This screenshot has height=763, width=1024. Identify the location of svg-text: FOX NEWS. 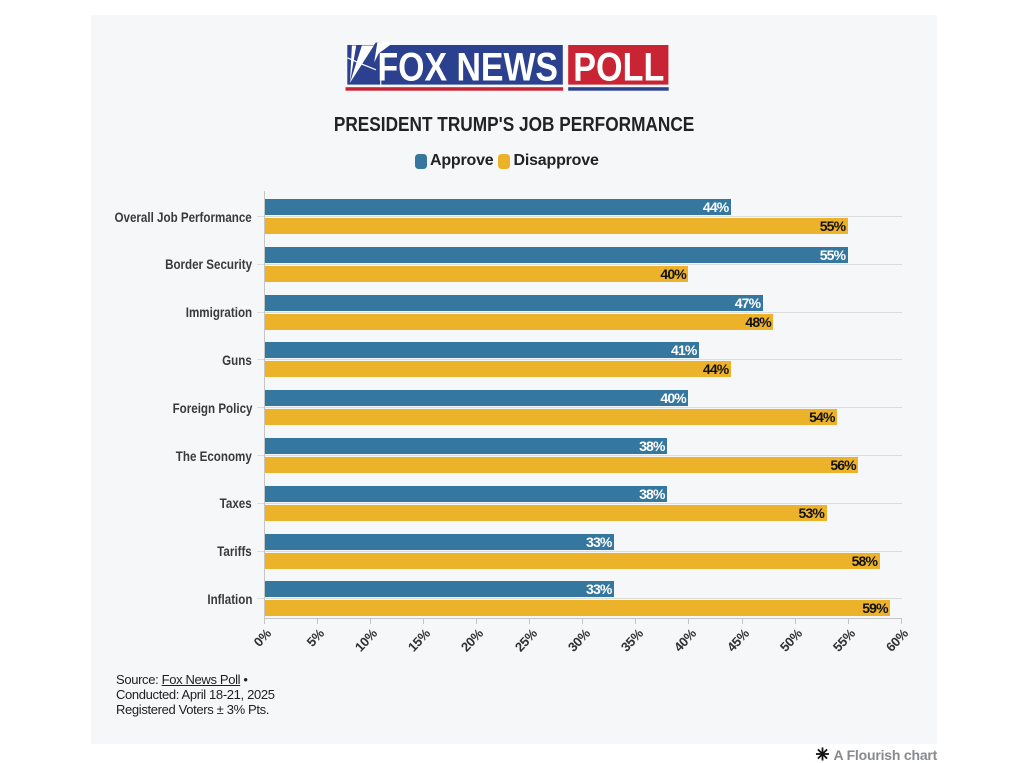
(468, 67).